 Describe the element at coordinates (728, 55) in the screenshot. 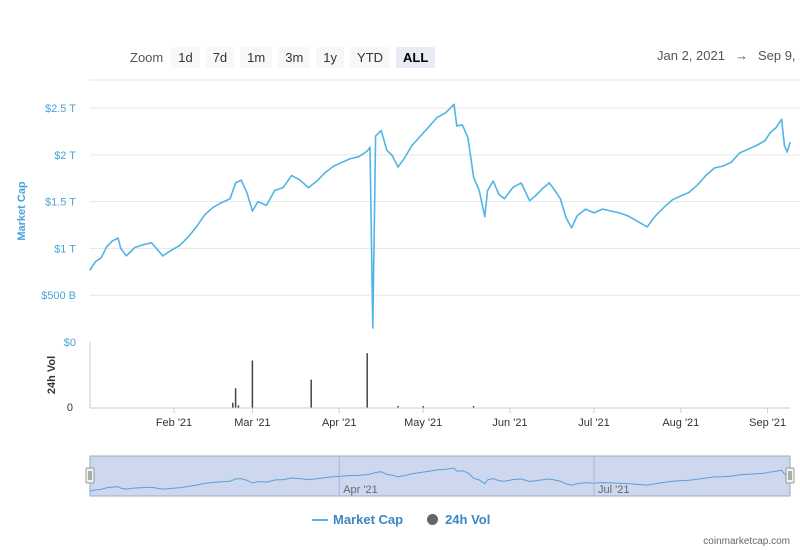

I see `date-range: Jan 2, 2021 → Sep 9, 2` at that location.